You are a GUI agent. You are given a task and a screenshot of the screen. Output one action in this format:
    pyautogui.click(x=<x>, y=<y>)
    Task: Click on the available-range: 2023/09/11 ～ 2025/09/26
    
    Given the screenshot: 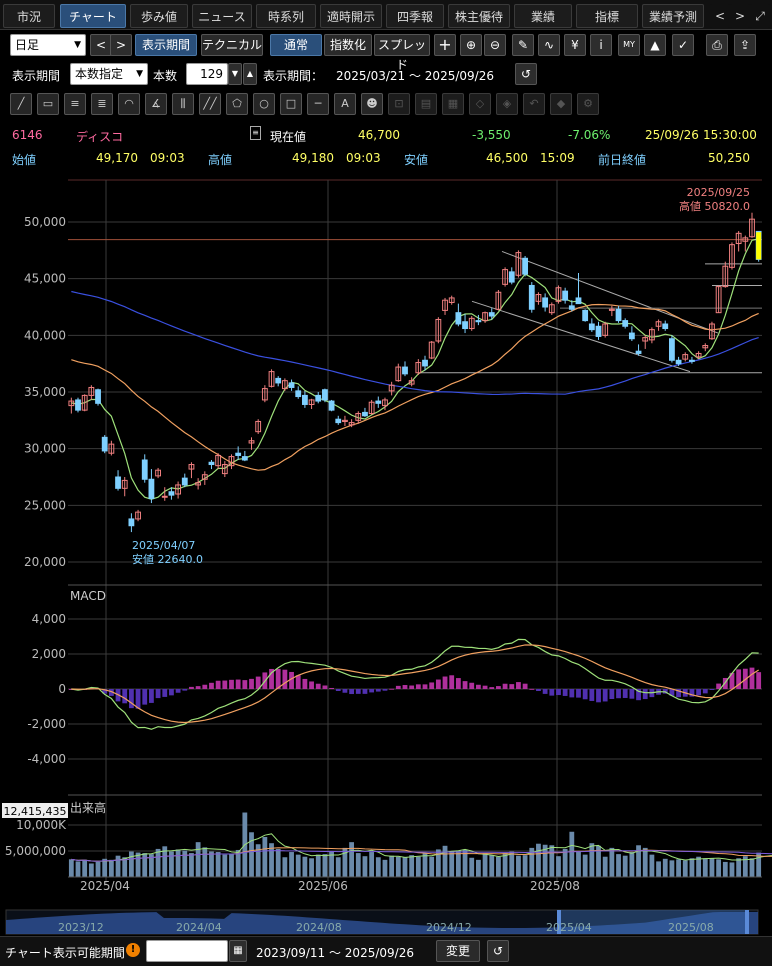 What is the action you would take?
    pyautogui.click(x=335, y=953)
    